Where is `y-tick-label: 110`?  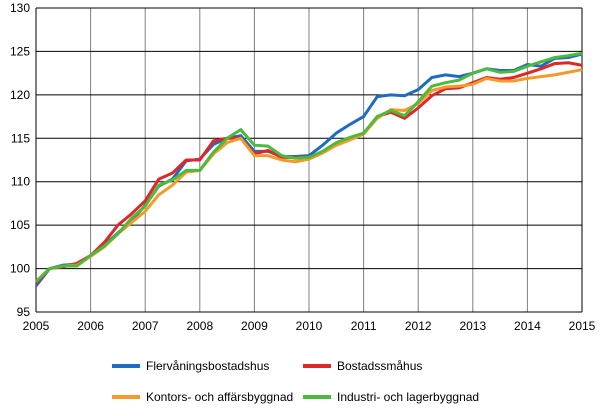
y-tick-label: 110 is located at coordinates (20, 182).